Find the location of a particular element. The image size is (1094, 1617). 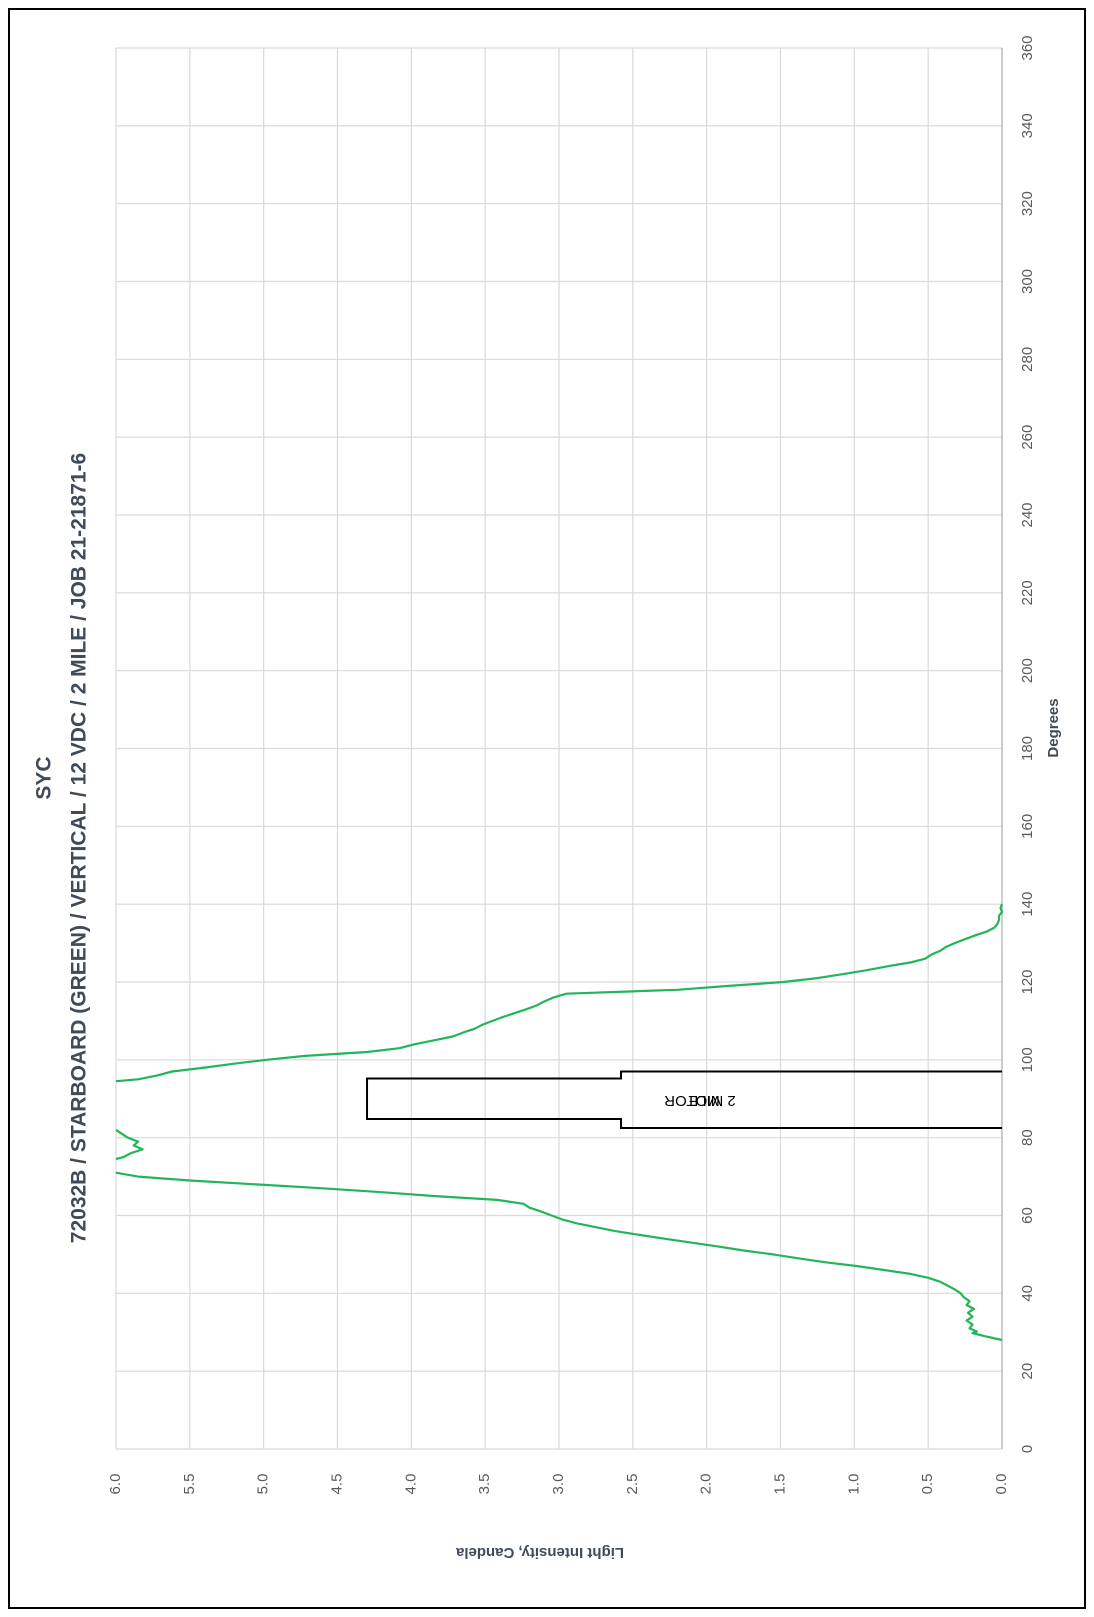

annotation-group: 2 MILE MOTOR is located at coordinates (684, 1099).